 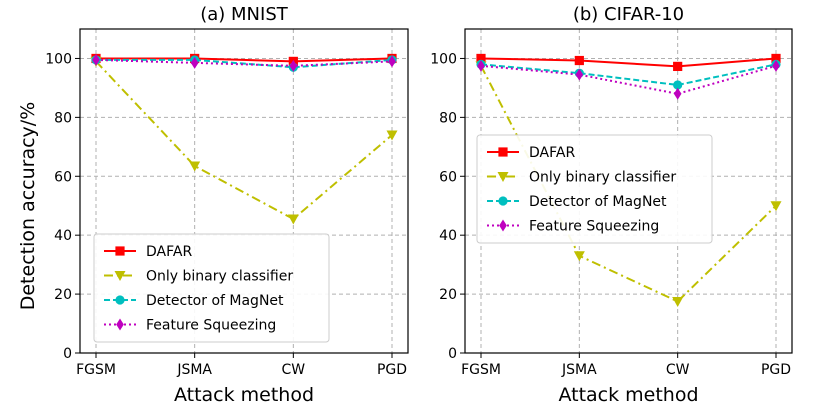 I want to click on y-axis-title: Detection accuracy/%, so click(x=28, y=206).